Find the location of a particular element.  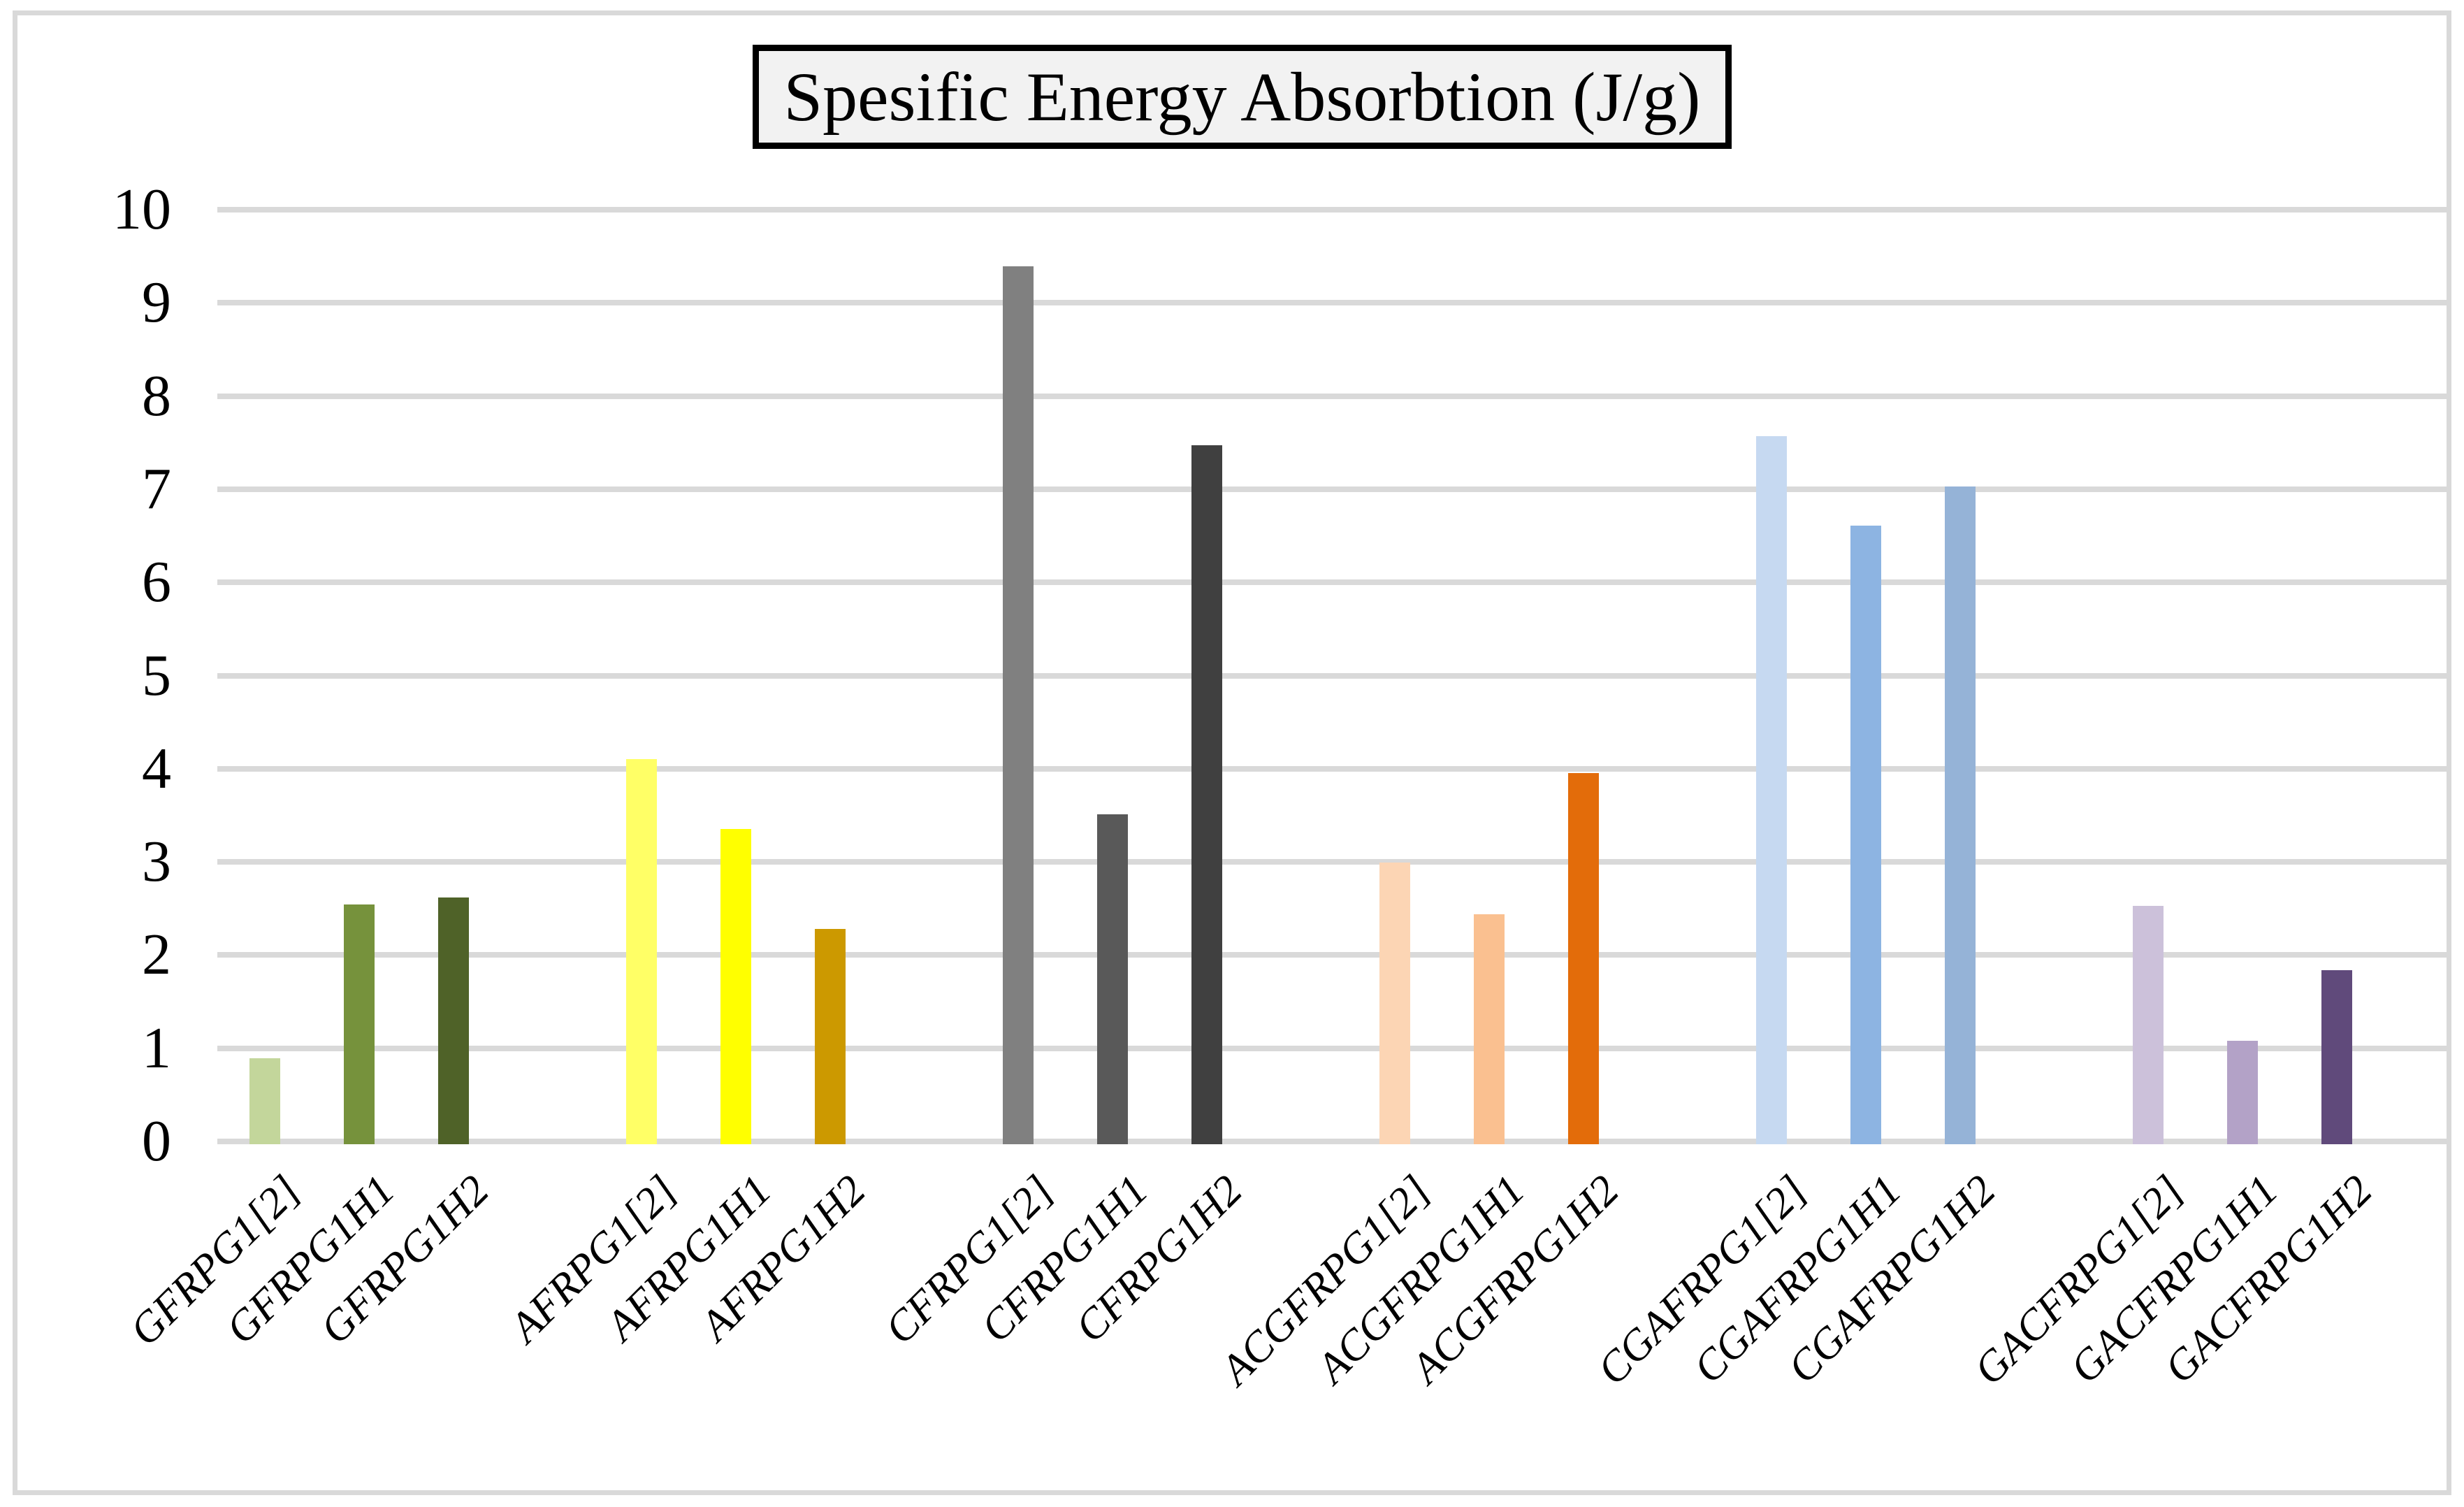

bar-GFRPG1H2 is located at coordinates (453, 1021).